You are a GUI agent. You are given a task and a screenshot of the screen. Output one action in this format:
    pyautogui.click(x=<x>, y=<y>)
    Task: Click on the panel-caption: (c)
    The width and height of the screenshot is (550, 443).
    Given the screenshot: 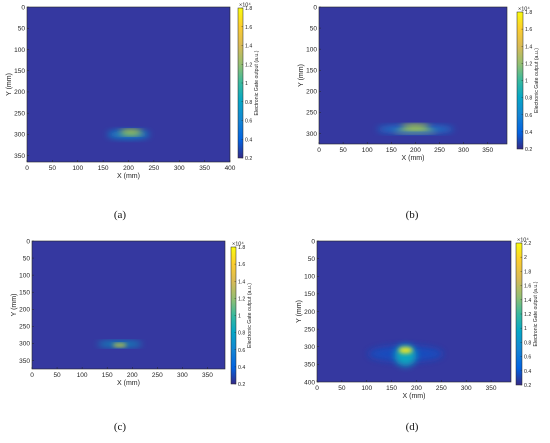 What is the action you would take?
    pyautogui.click(x=120, y=427)
    